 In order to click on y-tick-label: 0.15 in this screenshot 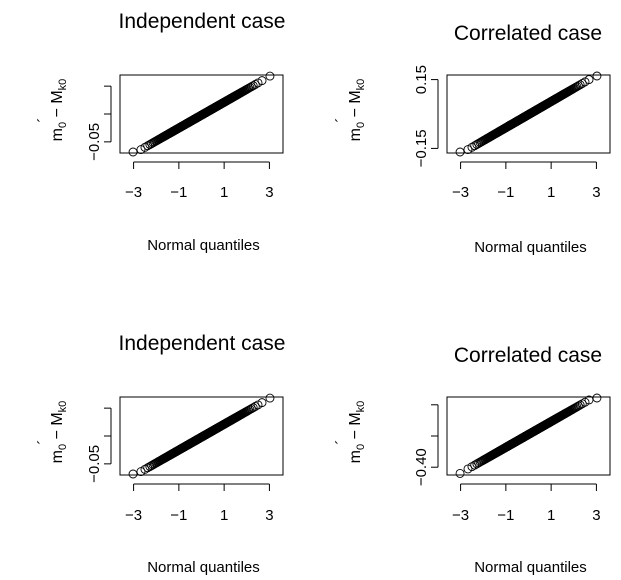, I will do `click(421, 79)`.